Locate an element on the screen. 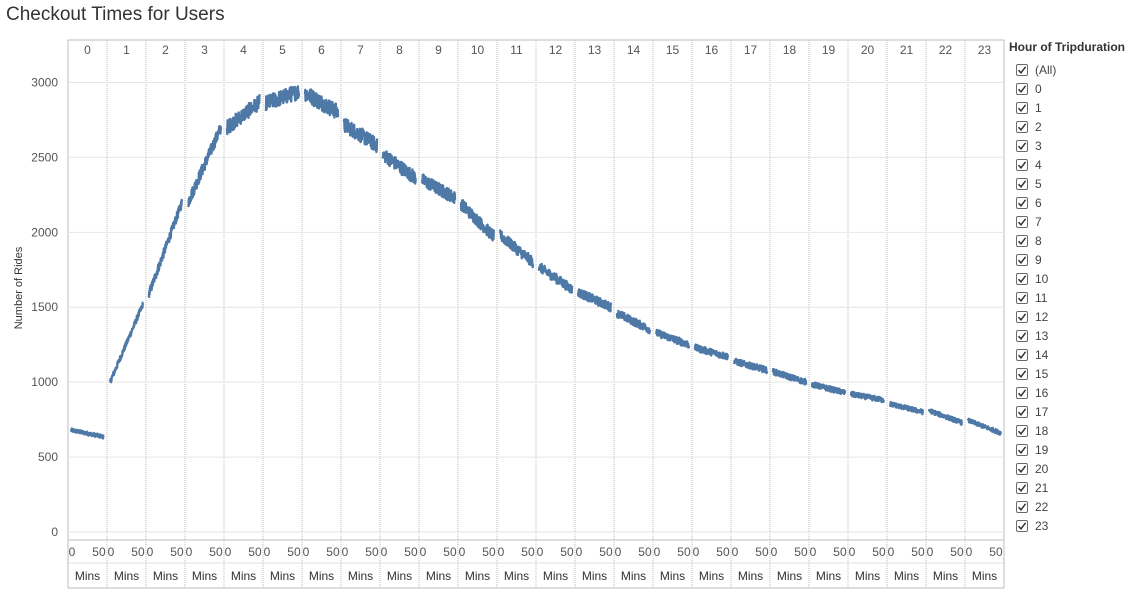 Image resolution: width=1128 pixels, height=590 pixels. legend-item: 3 is located at coordinates (1068, 145).